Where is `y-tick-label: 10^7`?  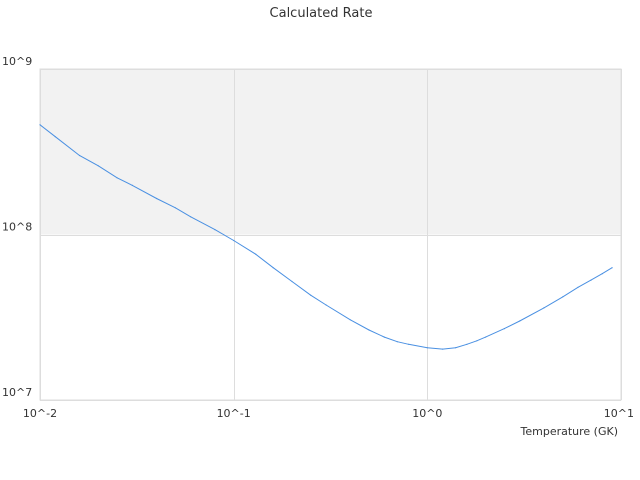 y-tick-label: 10^7 is located at coordinates (17, 392).